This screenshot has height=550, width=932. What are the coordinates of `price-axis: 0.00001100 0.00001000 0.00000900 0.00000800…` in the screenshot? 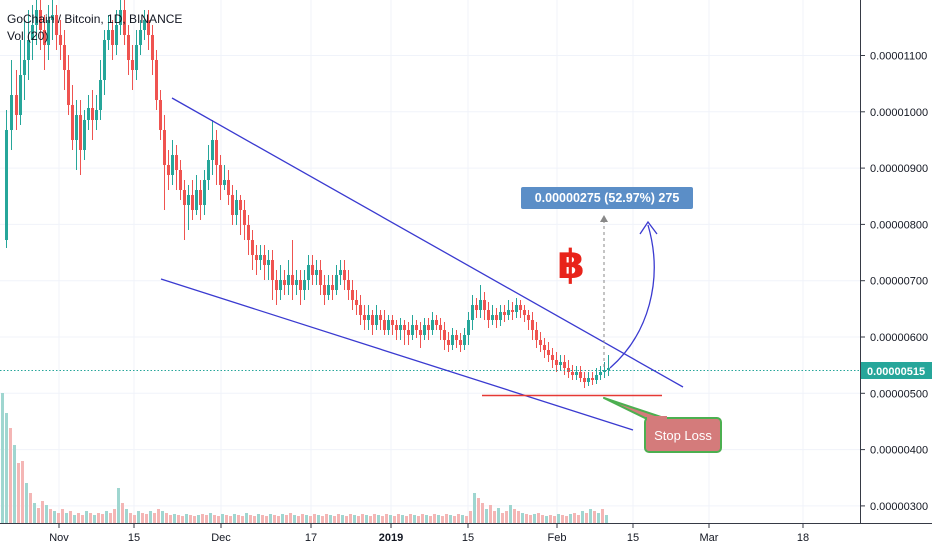 It's located at (894, 282).